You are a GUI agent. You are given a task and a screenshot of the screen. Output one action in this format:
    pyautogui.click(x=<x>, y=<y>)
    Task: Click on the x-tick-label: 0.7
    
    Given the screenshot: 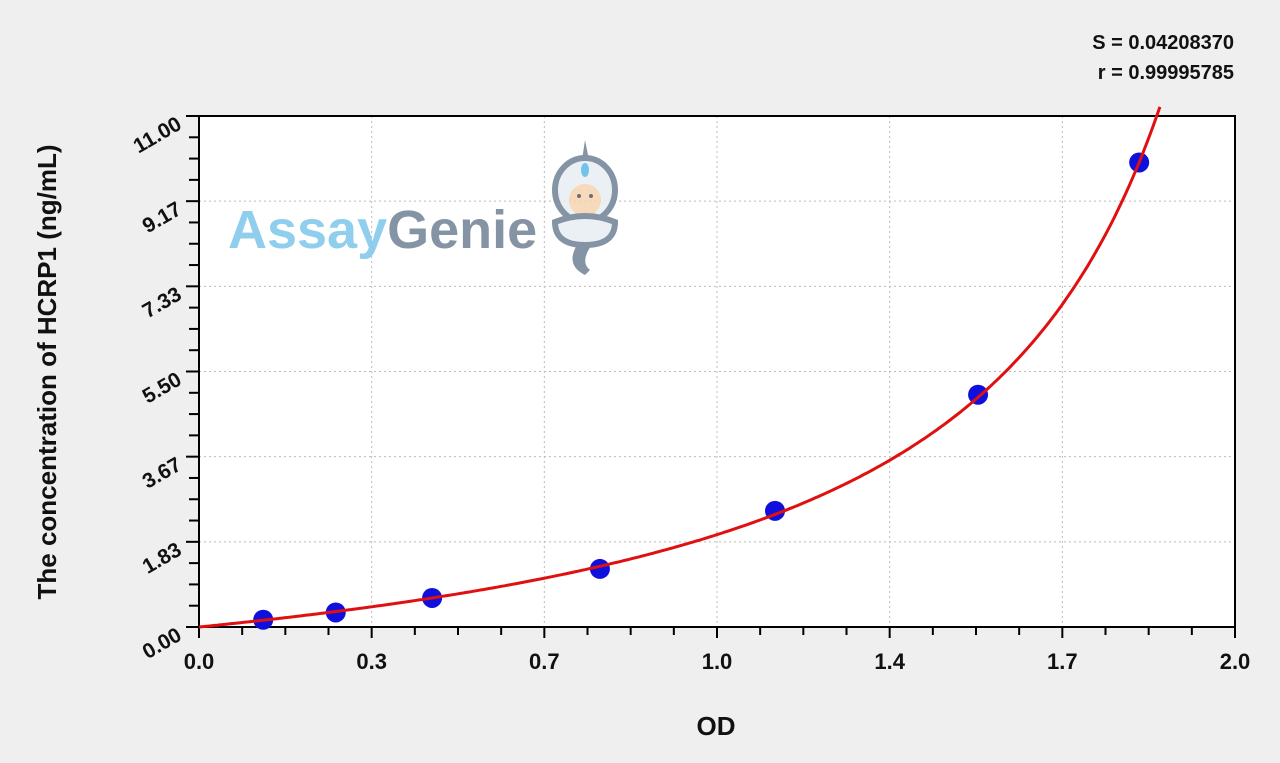 What is the action you would take?
    pyautogui.click(x=544, y=661)
    